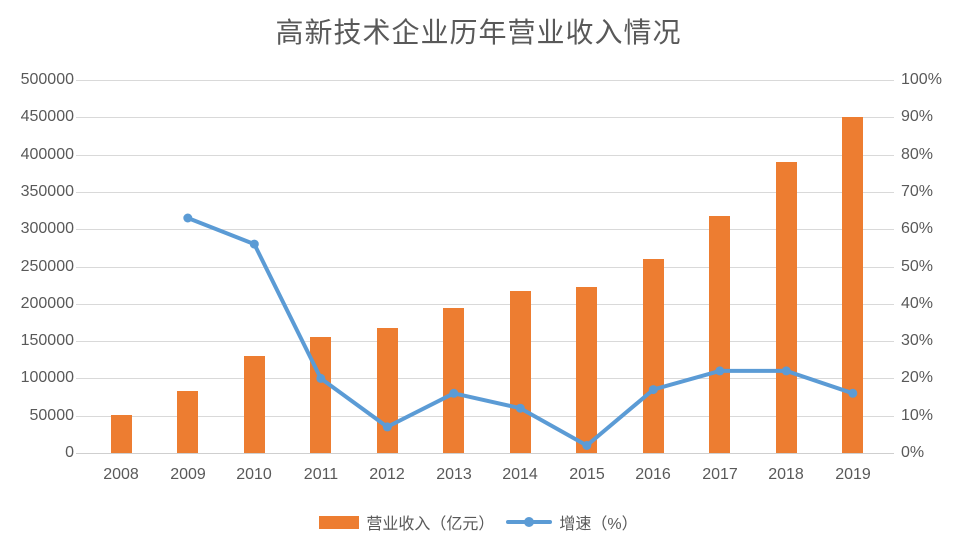 The width and height of the screenshot is (957, 552). What do you see at coordinates (339, 522) in the screenshot?
I see `revenue-bar-swatch-icon` at bounding box center [339, 522].